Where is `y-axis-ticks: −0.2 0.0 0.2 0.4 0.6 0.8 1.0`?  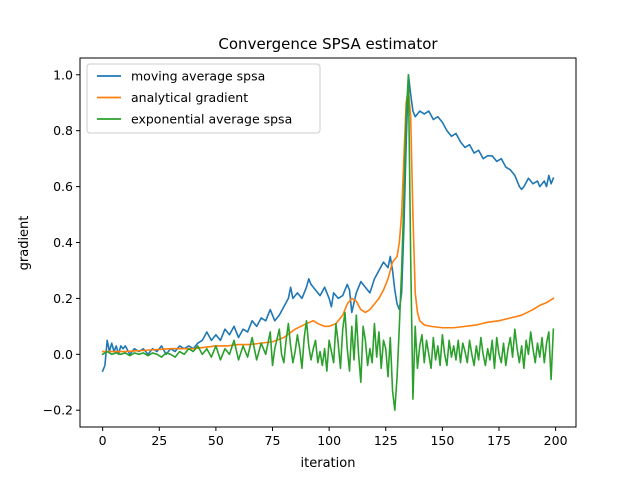
y-axis-ticks: −0.2 0.0 0.2 0.4 0.6 0.8 1.0 is located at coordinates (61, 242).